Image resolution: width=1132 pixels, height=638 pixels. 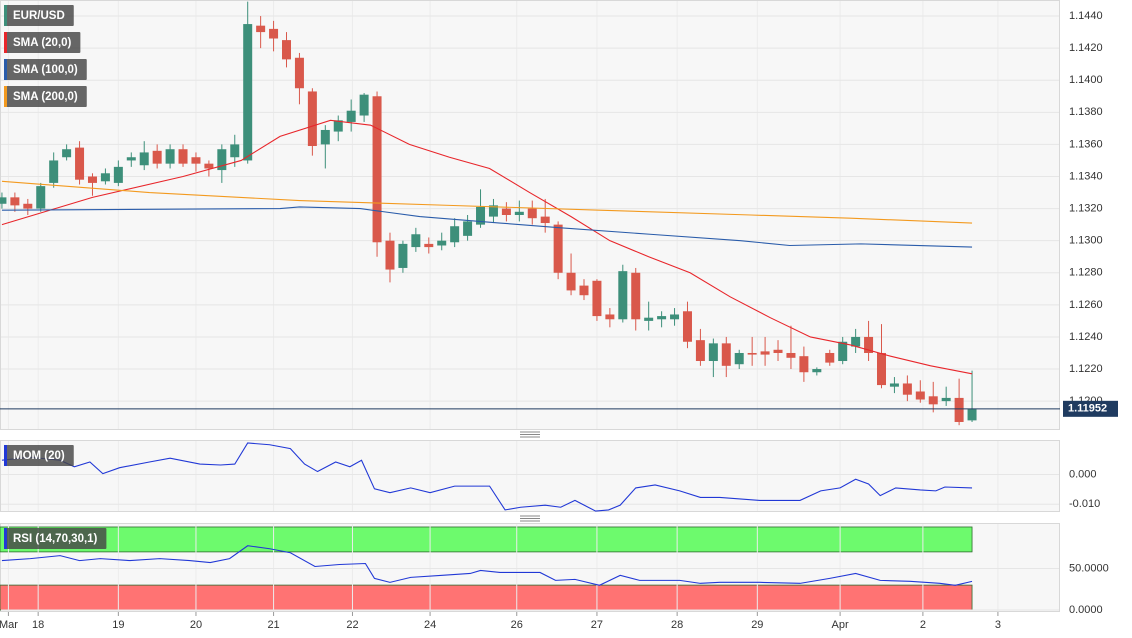 What do you see at coordinates (39, 456) in the screenshot?
I see `legend-label: MOM (20)` at bounding box center [39, 456].